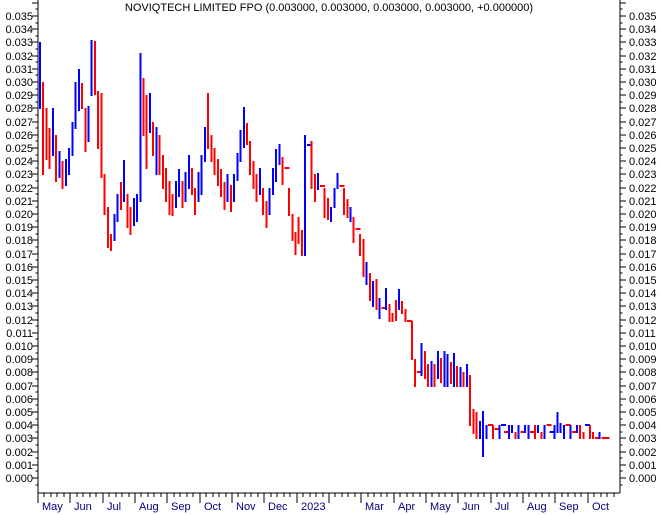 This screenshot has height=515, width=660. I want to click on svg-text: 0.012, so click(19, 321).